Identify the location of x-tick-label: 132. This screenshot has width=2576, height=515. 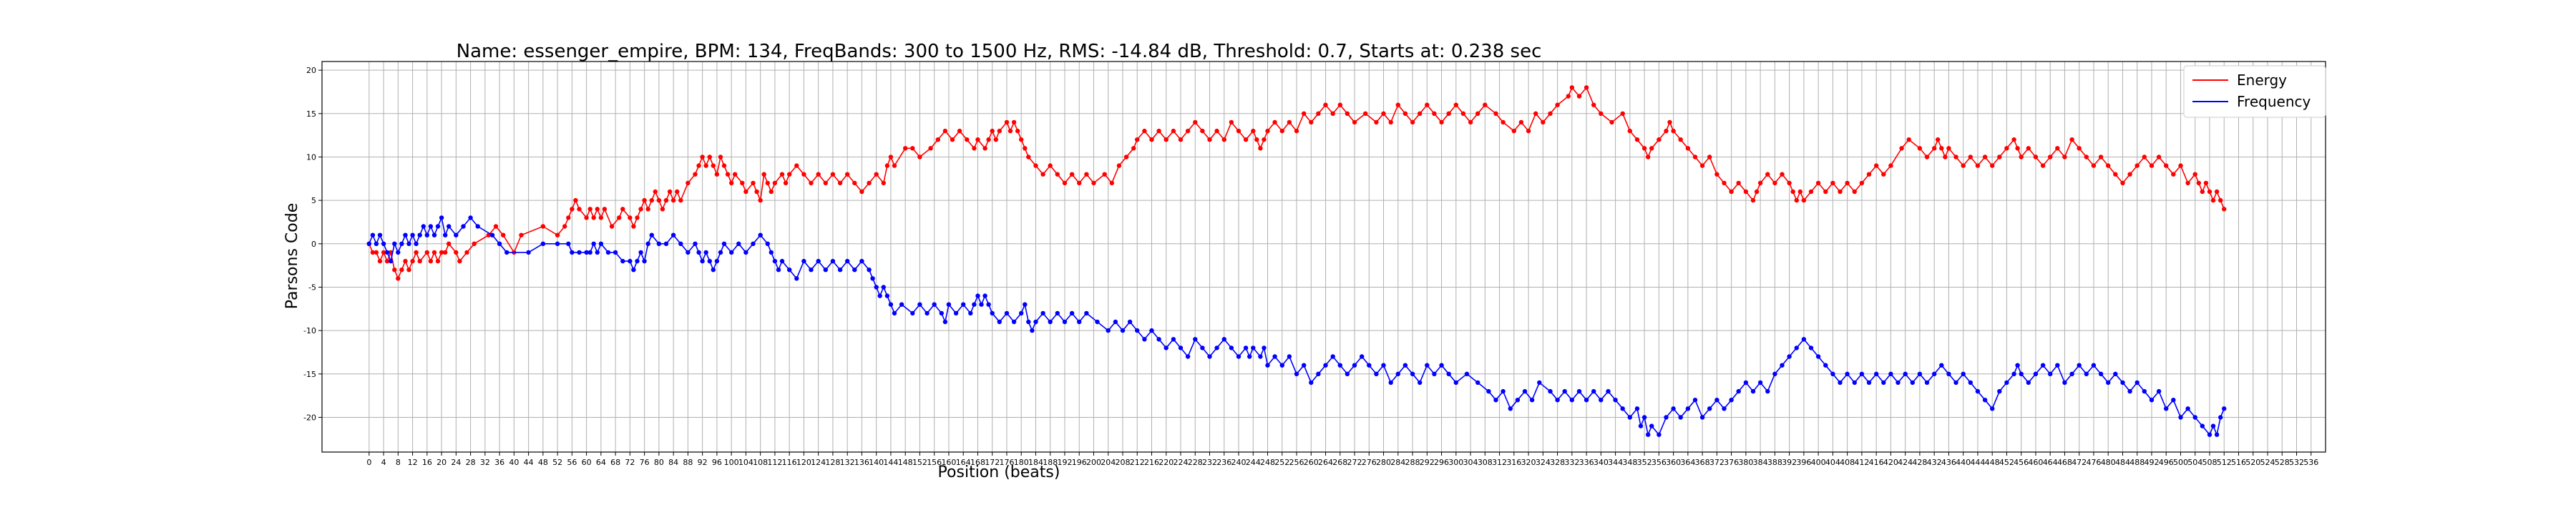
(847, 462).